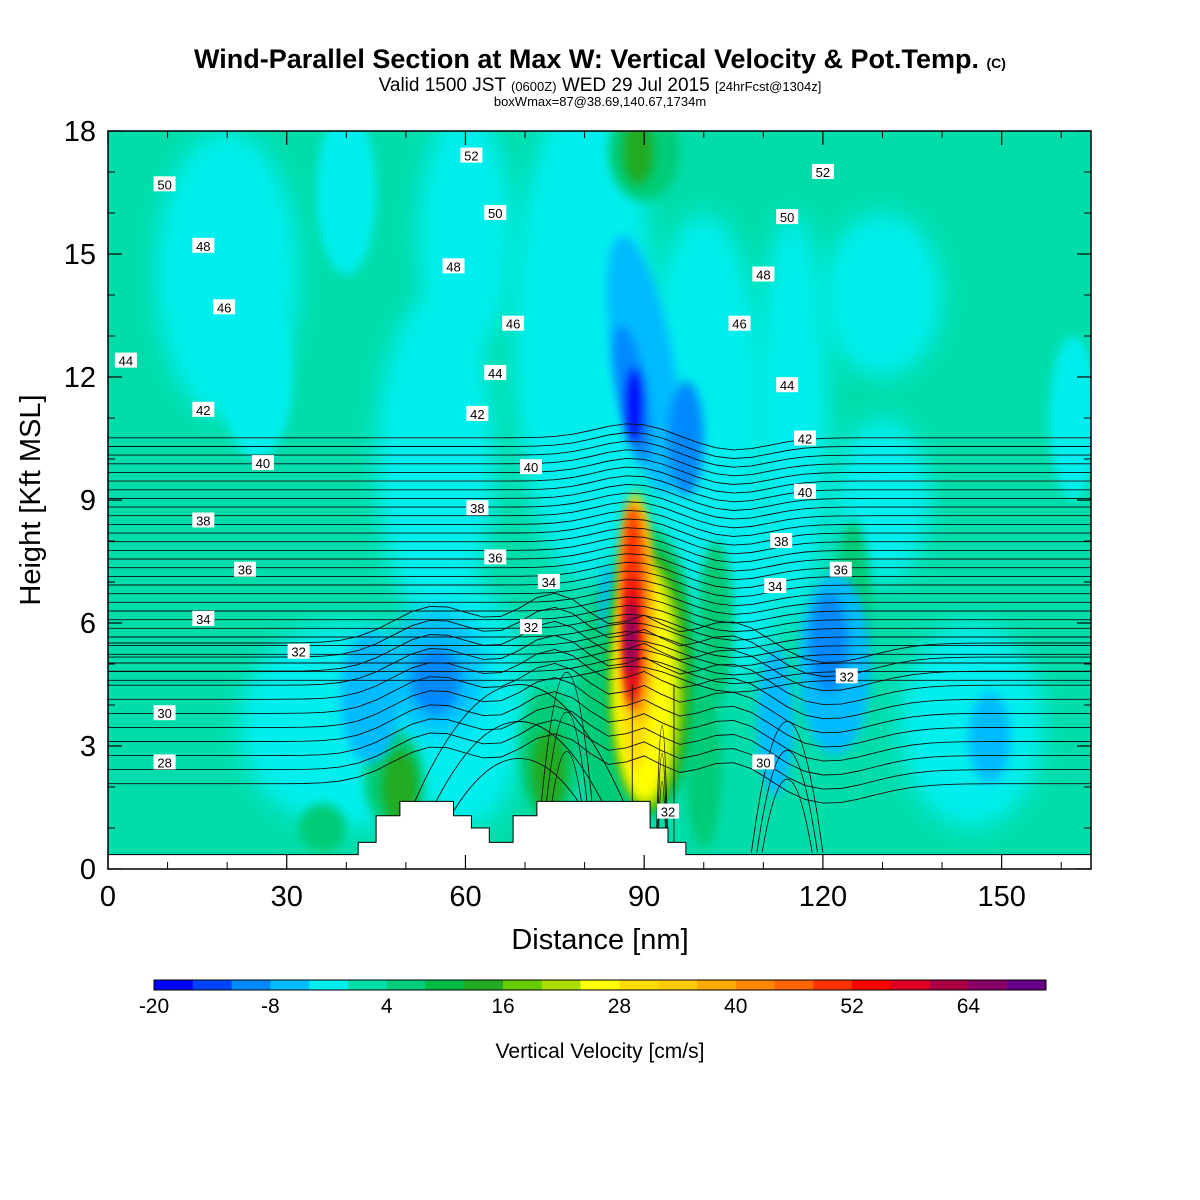  Describe the element at coordinates (164, 713) in the screenshot. I see `theta-label: 30` at that location.